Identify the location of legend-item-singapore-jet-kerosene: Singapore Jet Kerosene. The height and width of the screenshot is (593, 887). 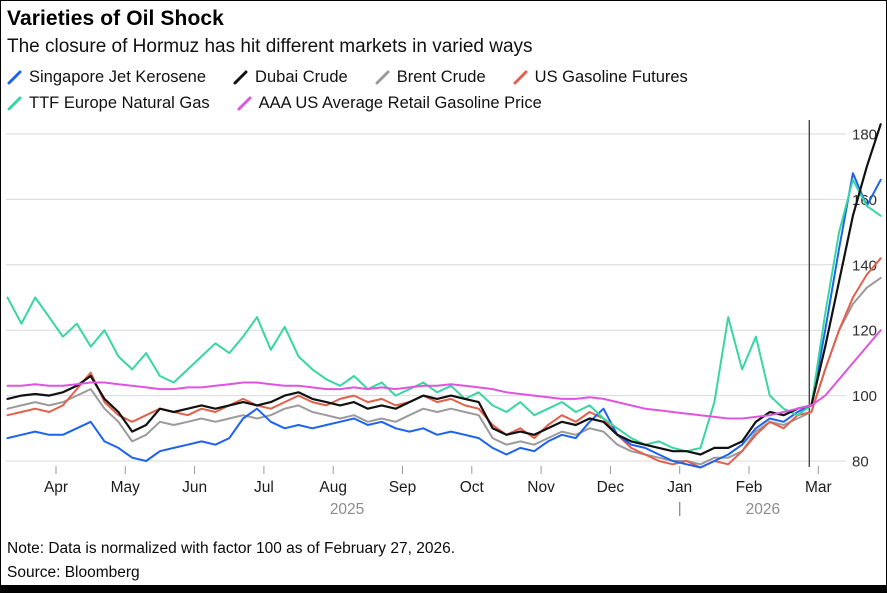
(106, 77).